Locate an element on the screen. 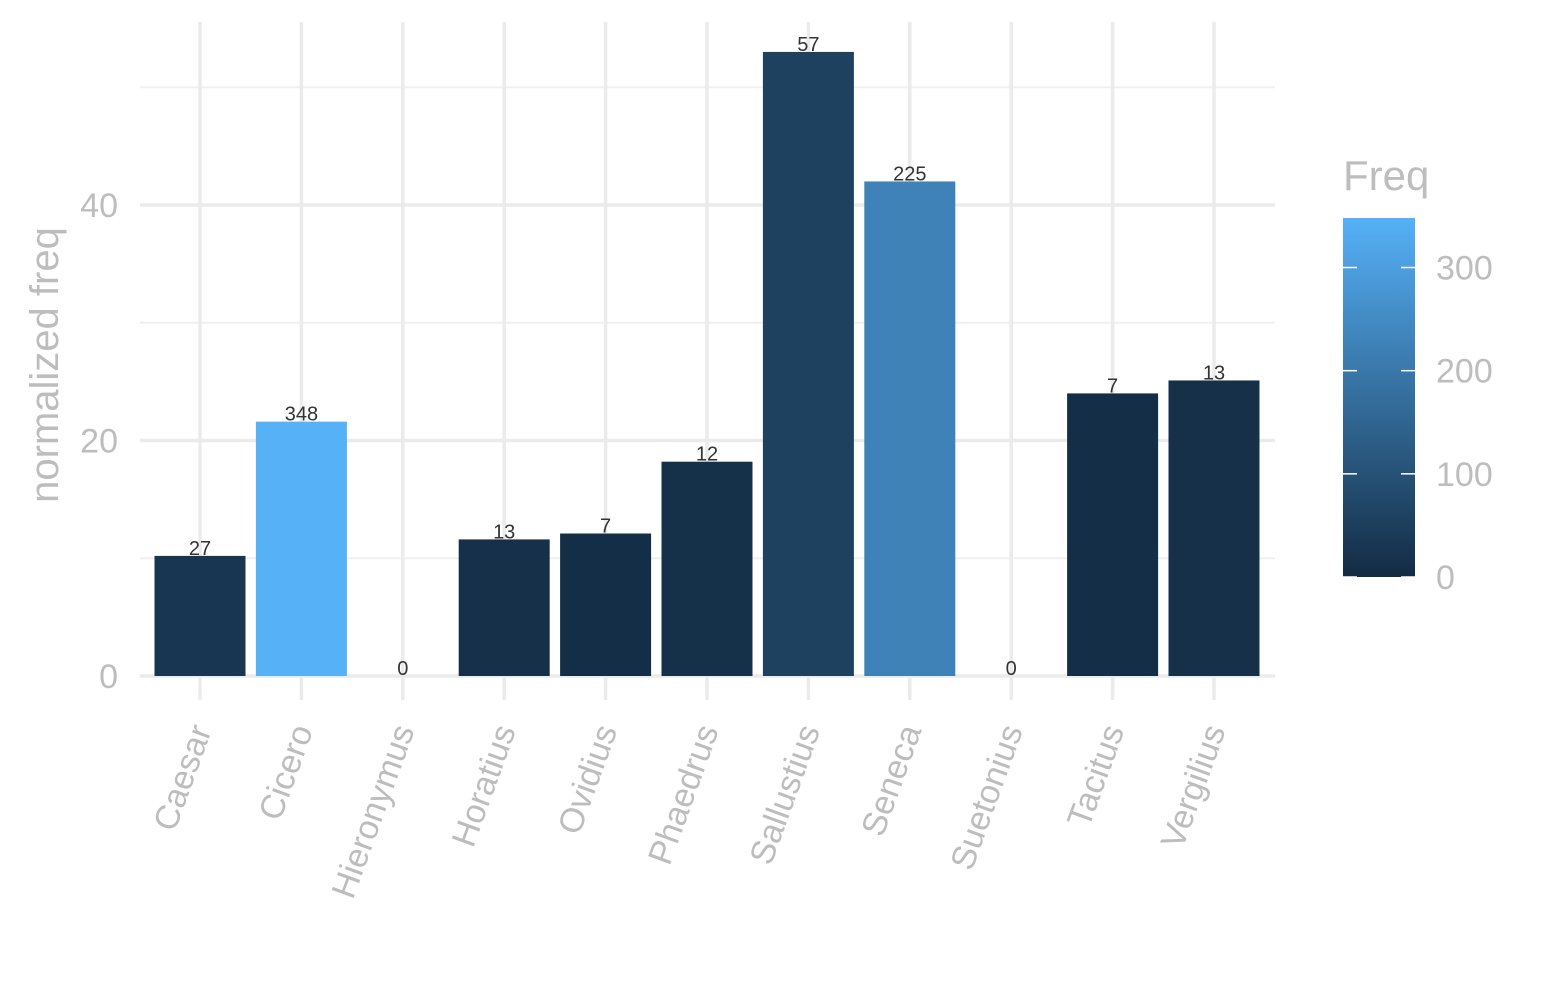  color-legend: Freq 0 100 200 300 is located at coordinates (1418, 374).